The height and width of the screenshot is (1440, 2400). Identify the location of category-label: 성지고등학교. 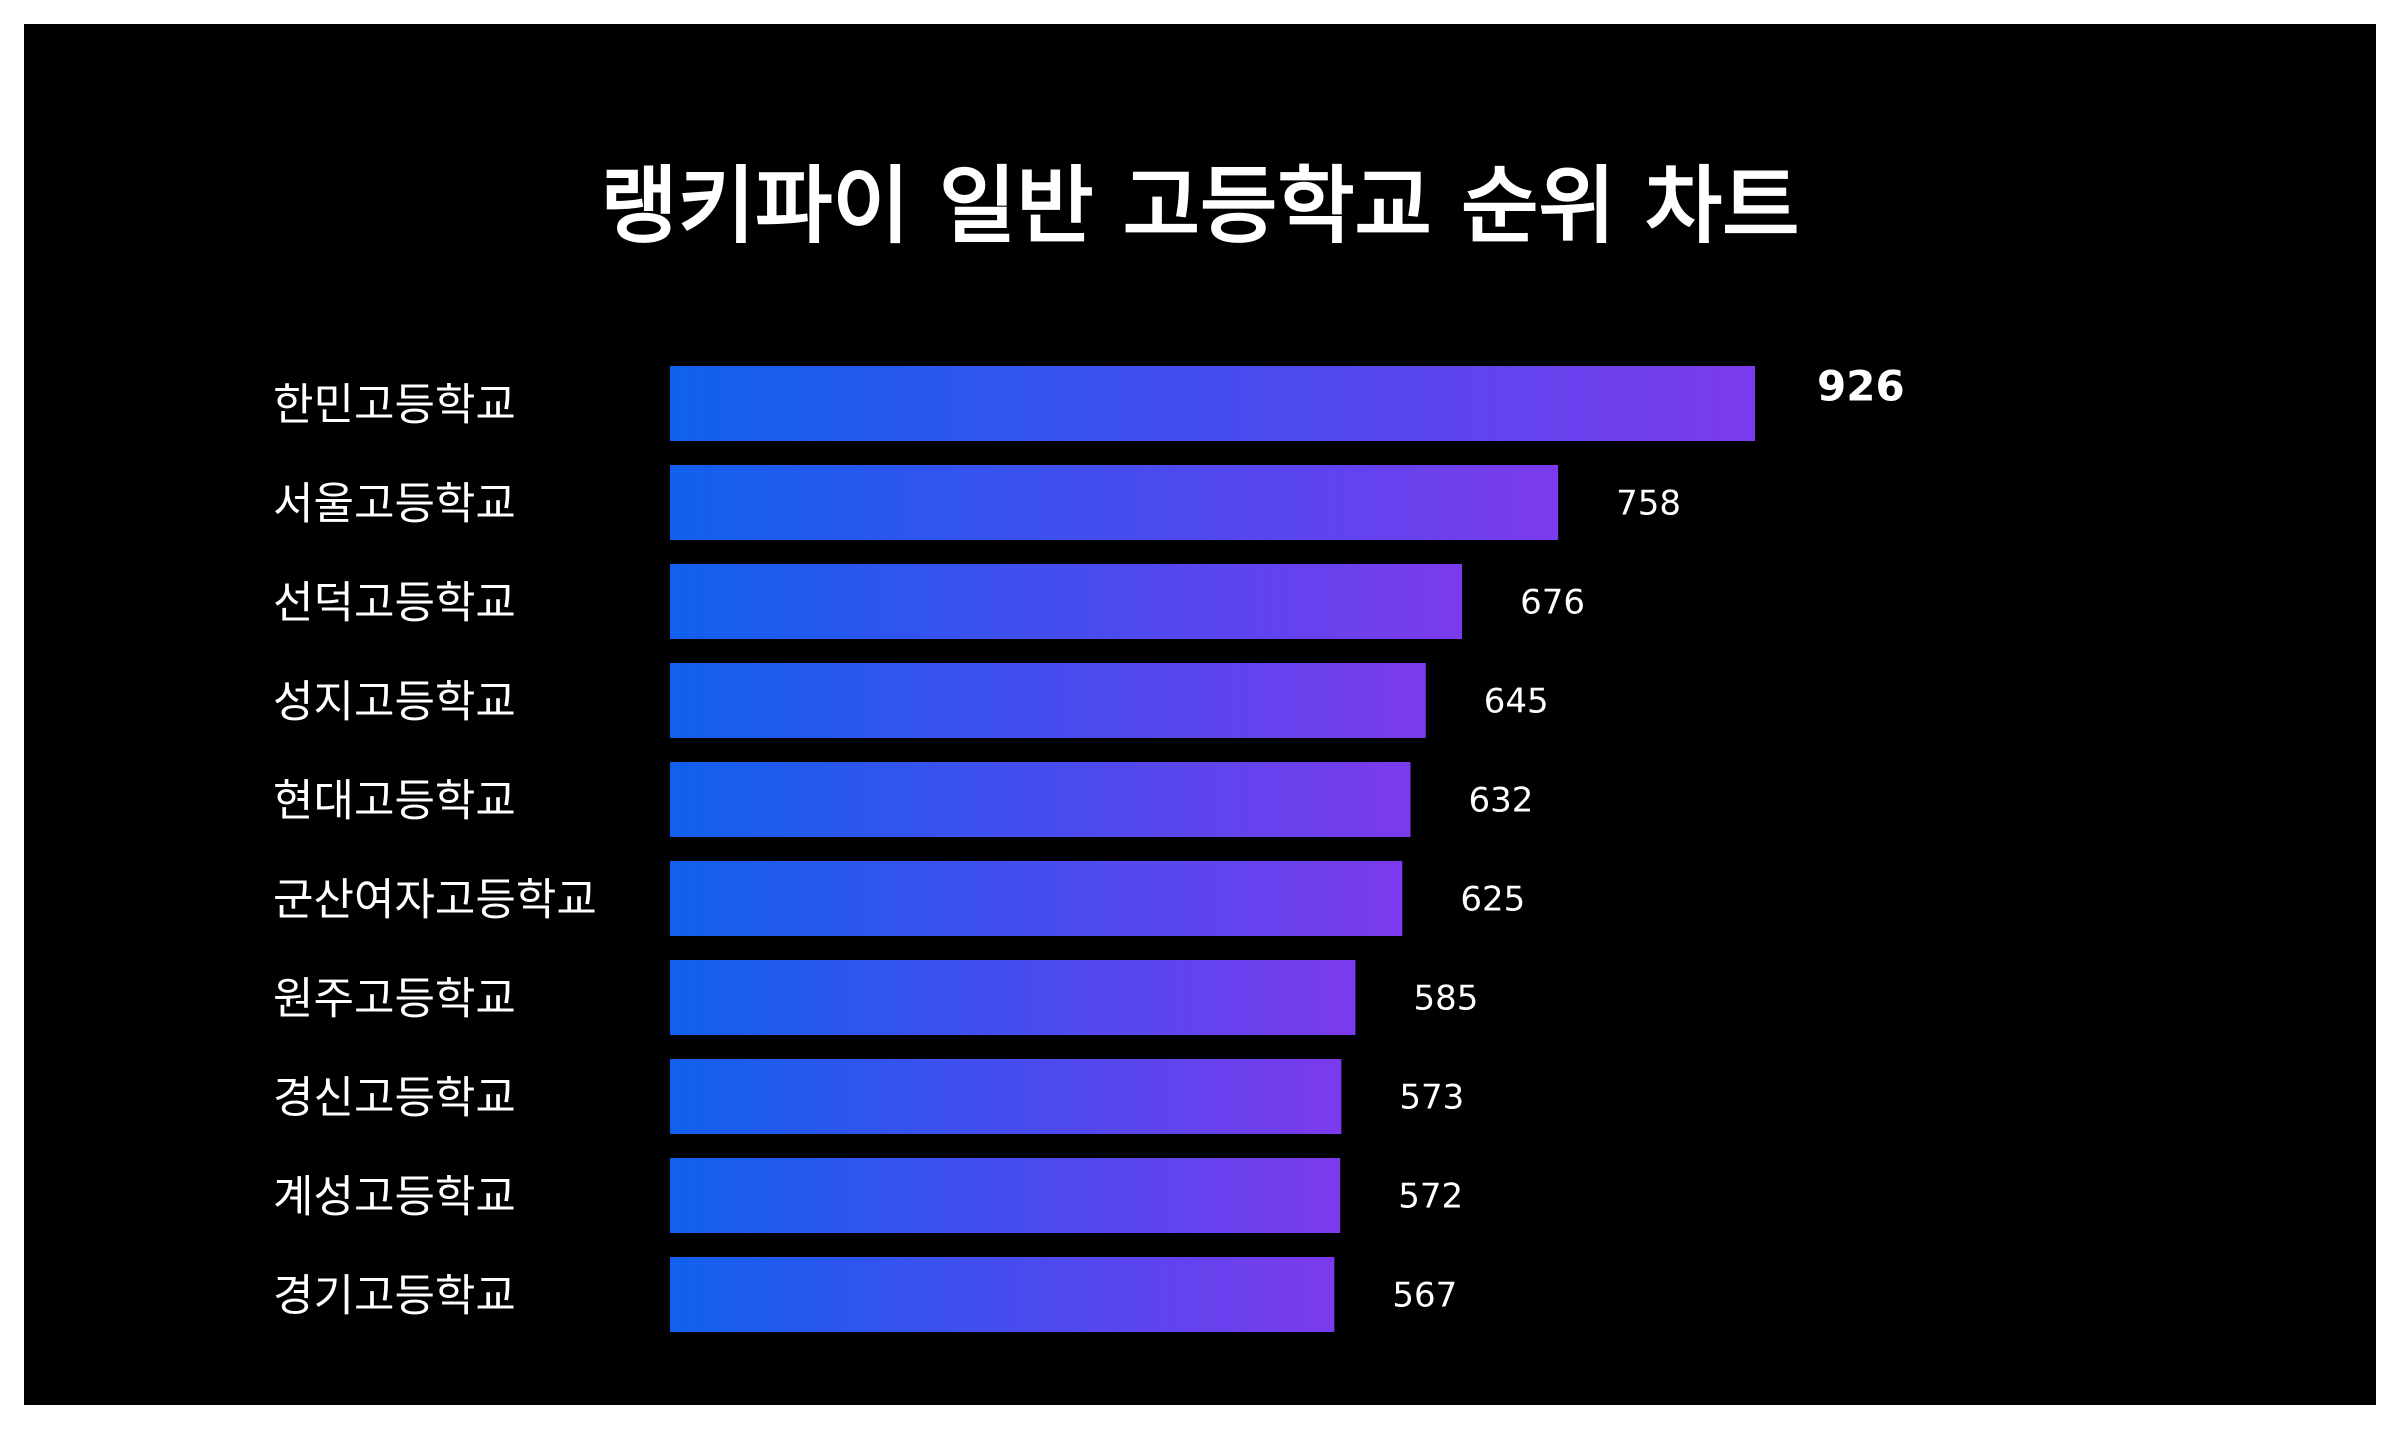
(394, 702).